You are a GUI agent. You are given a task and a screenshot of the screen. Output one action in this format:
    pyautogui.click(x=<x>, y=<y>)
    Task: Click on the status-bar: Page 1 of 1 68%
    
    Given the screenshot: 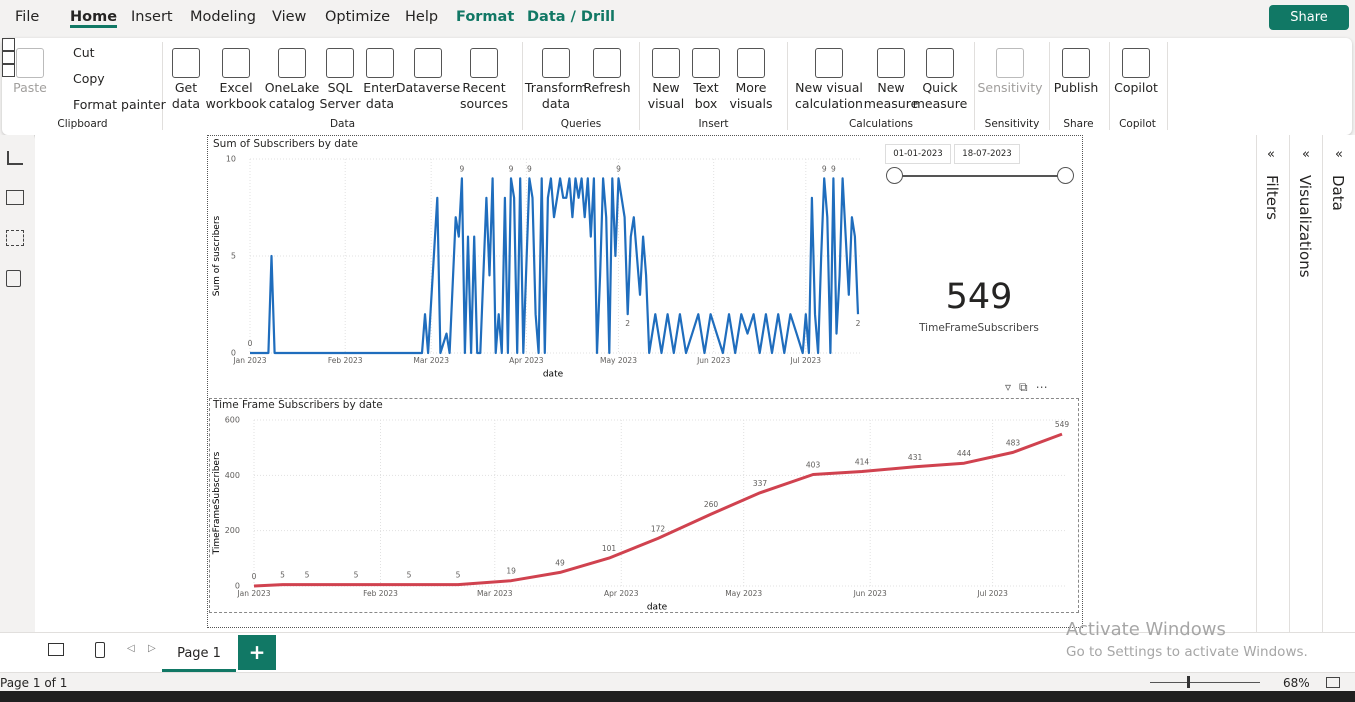 What is the action you would take?
    pyautogui.click(x=677, y=682)
    